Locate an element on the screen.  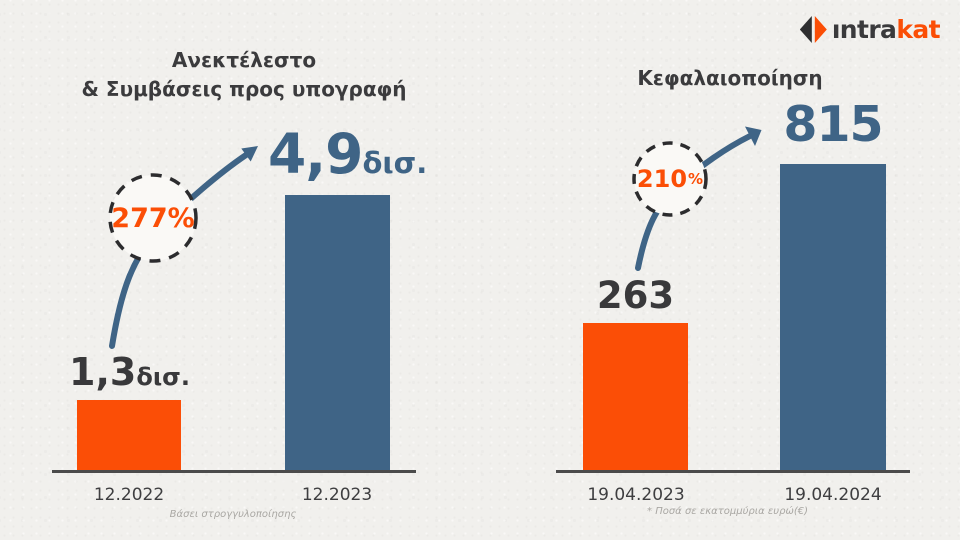
right-chart-footnote: * Ποσά σε εκατομμύρια ευρώ(€) is located at coordinates (727, 511).